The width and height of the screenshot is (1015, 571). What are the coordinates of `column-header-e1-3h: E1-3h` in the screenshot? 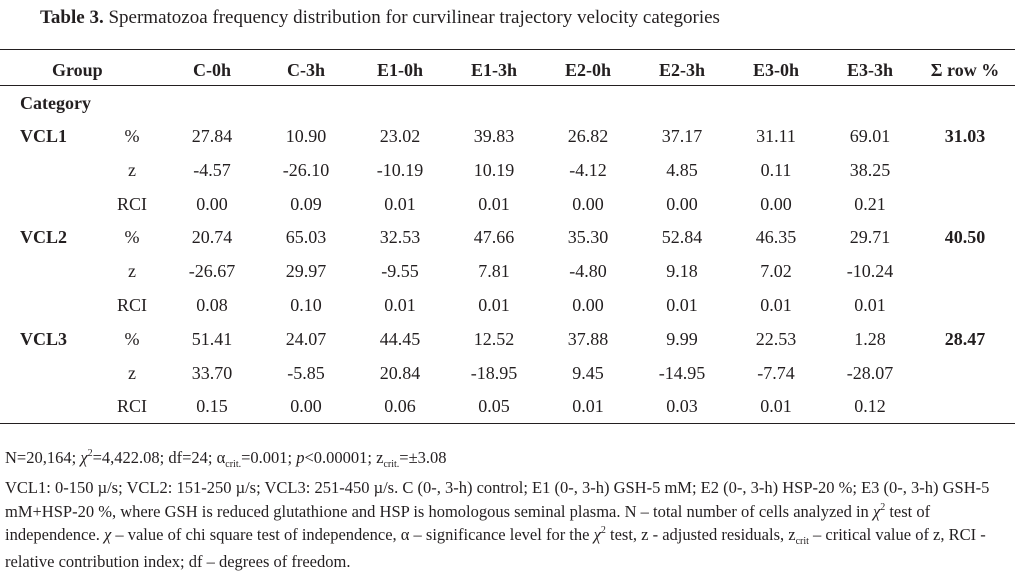 It's located at (493, 70).